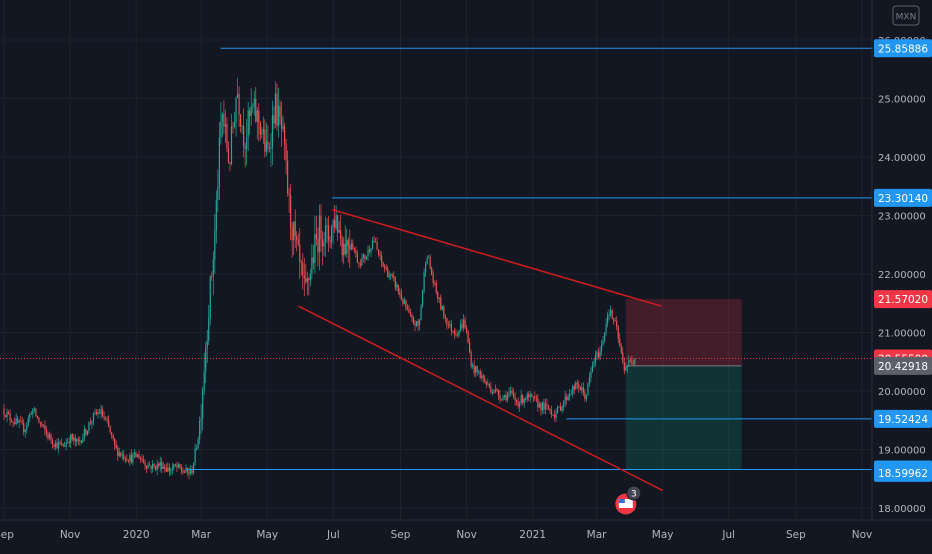 The image size is (932, 554). What do you see at coordinates (532, 535) in the screenshot?
I see `time-tick-label: 2021` at bounding box center [532, 535].